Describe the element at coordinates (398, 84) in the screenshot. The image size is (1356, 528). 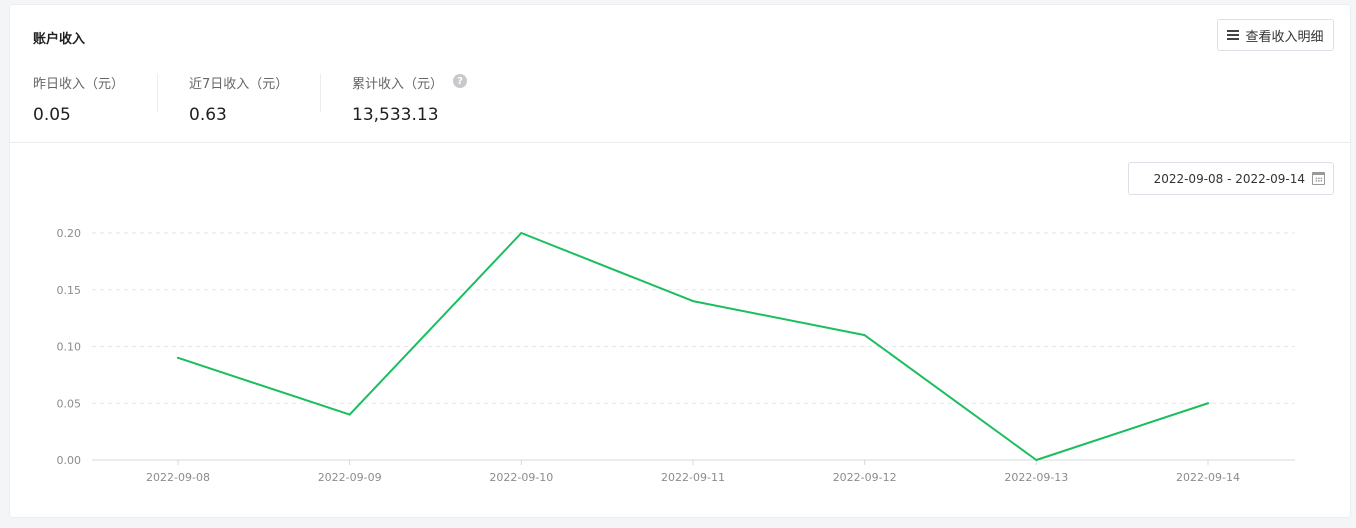
I see `stat-label: 累计收入（元）` at that location.